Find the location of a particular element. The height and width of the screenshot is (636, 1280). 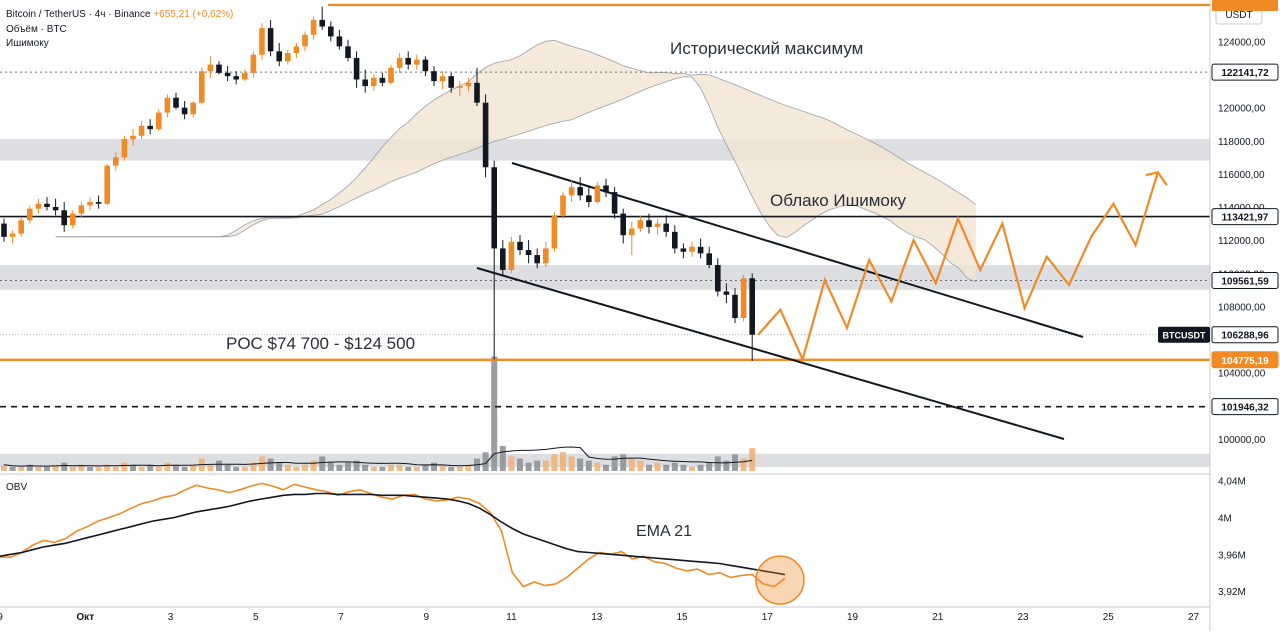

price-label-4: 106288,96 BTCUSDT is located at coordinates (1218, 335).